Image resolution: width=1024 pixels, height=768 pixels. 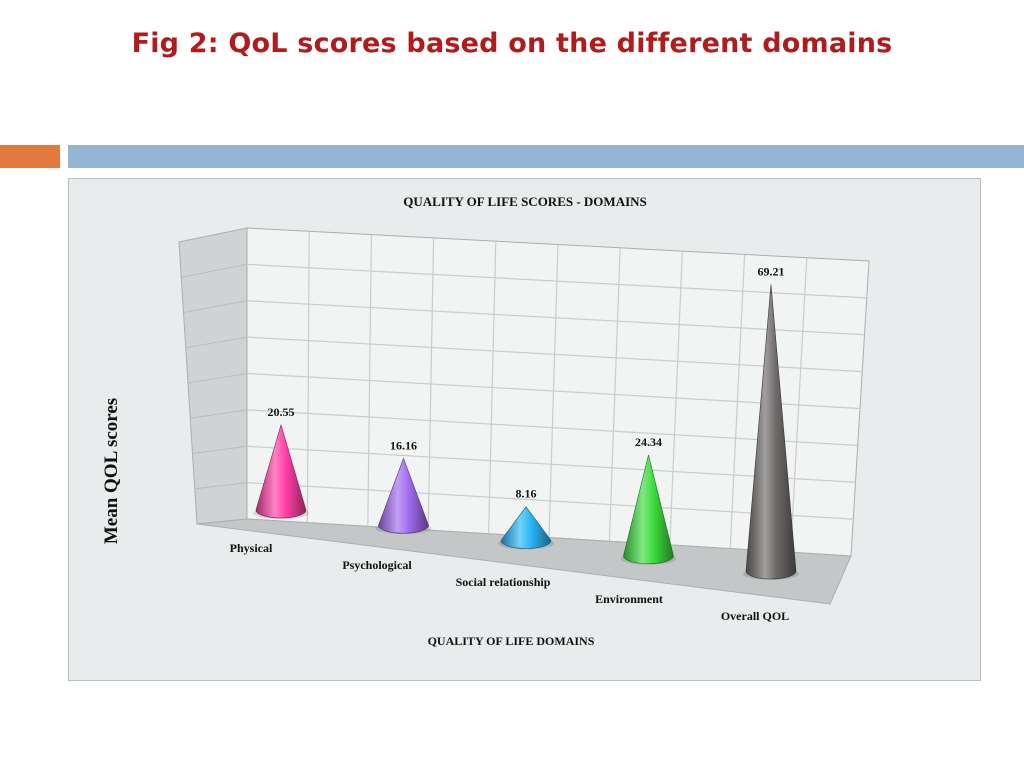 What do you see at coordinates (403, 445) in the screenshot?
I see `data-label: 16.16` at bounding box center [403, 445].